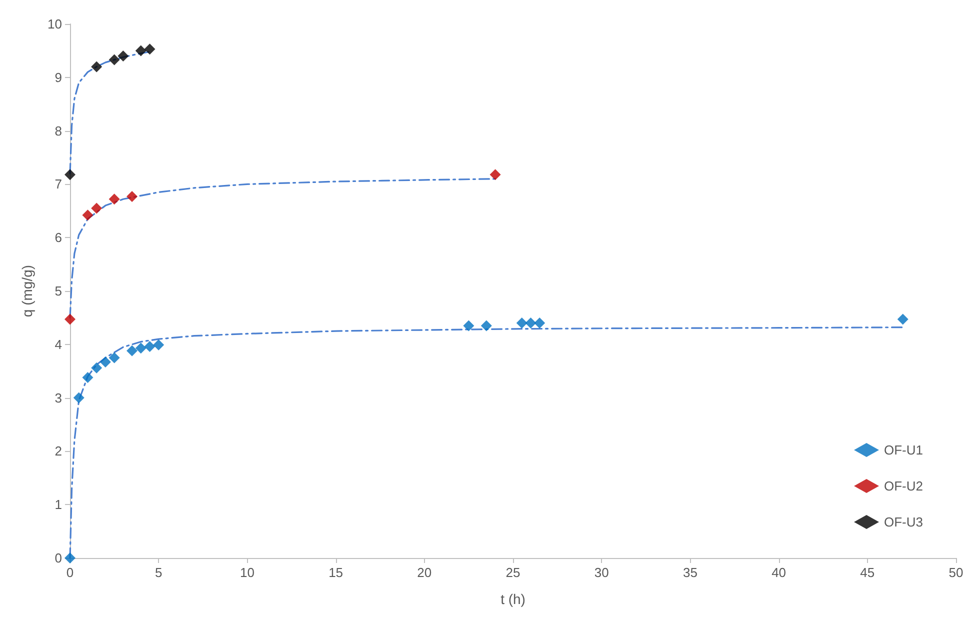 Image resolution: width=977 pixels, height=628 pixels. I want to click on y-tick-label: 9, so click(58, 77).